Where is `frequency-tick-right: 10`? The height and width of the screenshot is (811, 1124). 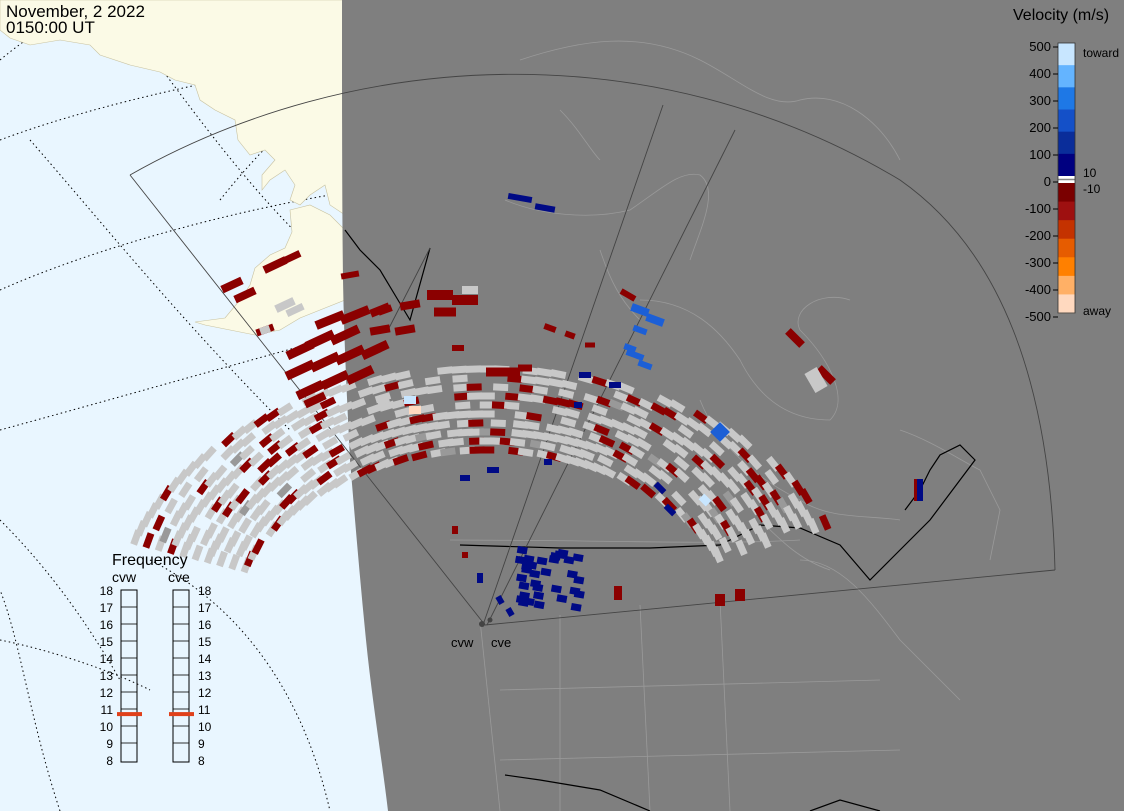
frequency-tick-right: 10 is located at coordinates (205, 727).